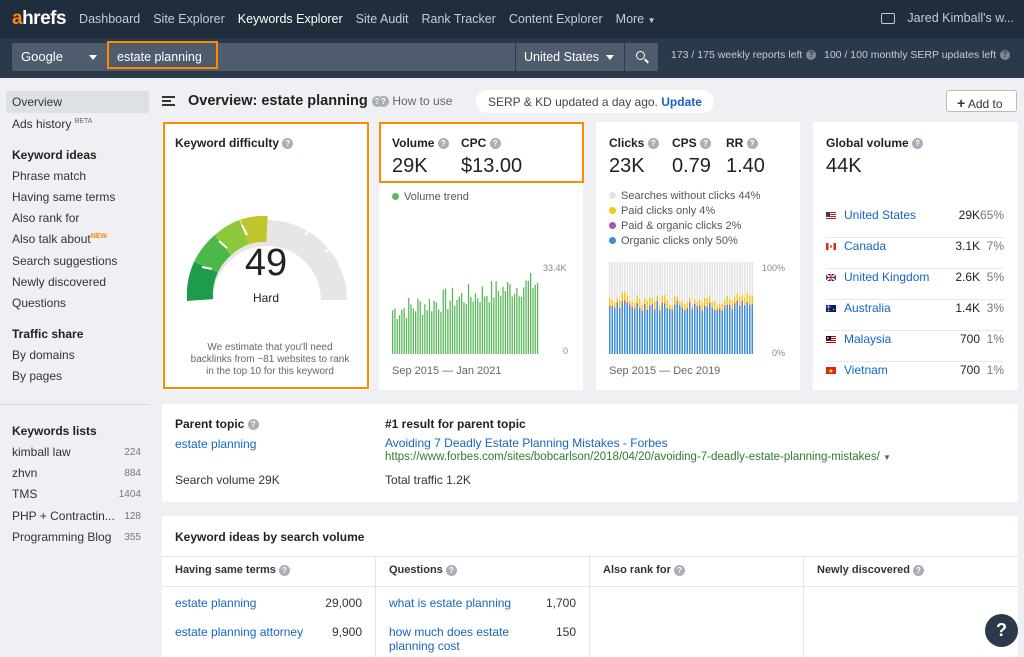 The height and width of the screenshot is (657, 1024). What do you see at coordinates (915, 377) in the screenshot?
I see `country-row: Vietnam 700 1%` at bounding box center [915, 377].